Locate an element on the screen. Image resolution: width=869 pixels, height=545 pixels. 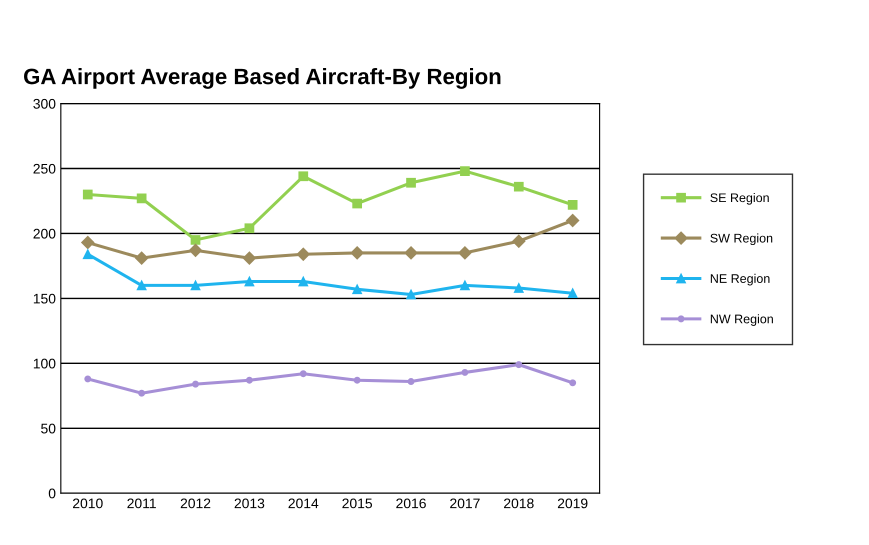
y-tick-label: 300 is located at coordinates (44, 103).